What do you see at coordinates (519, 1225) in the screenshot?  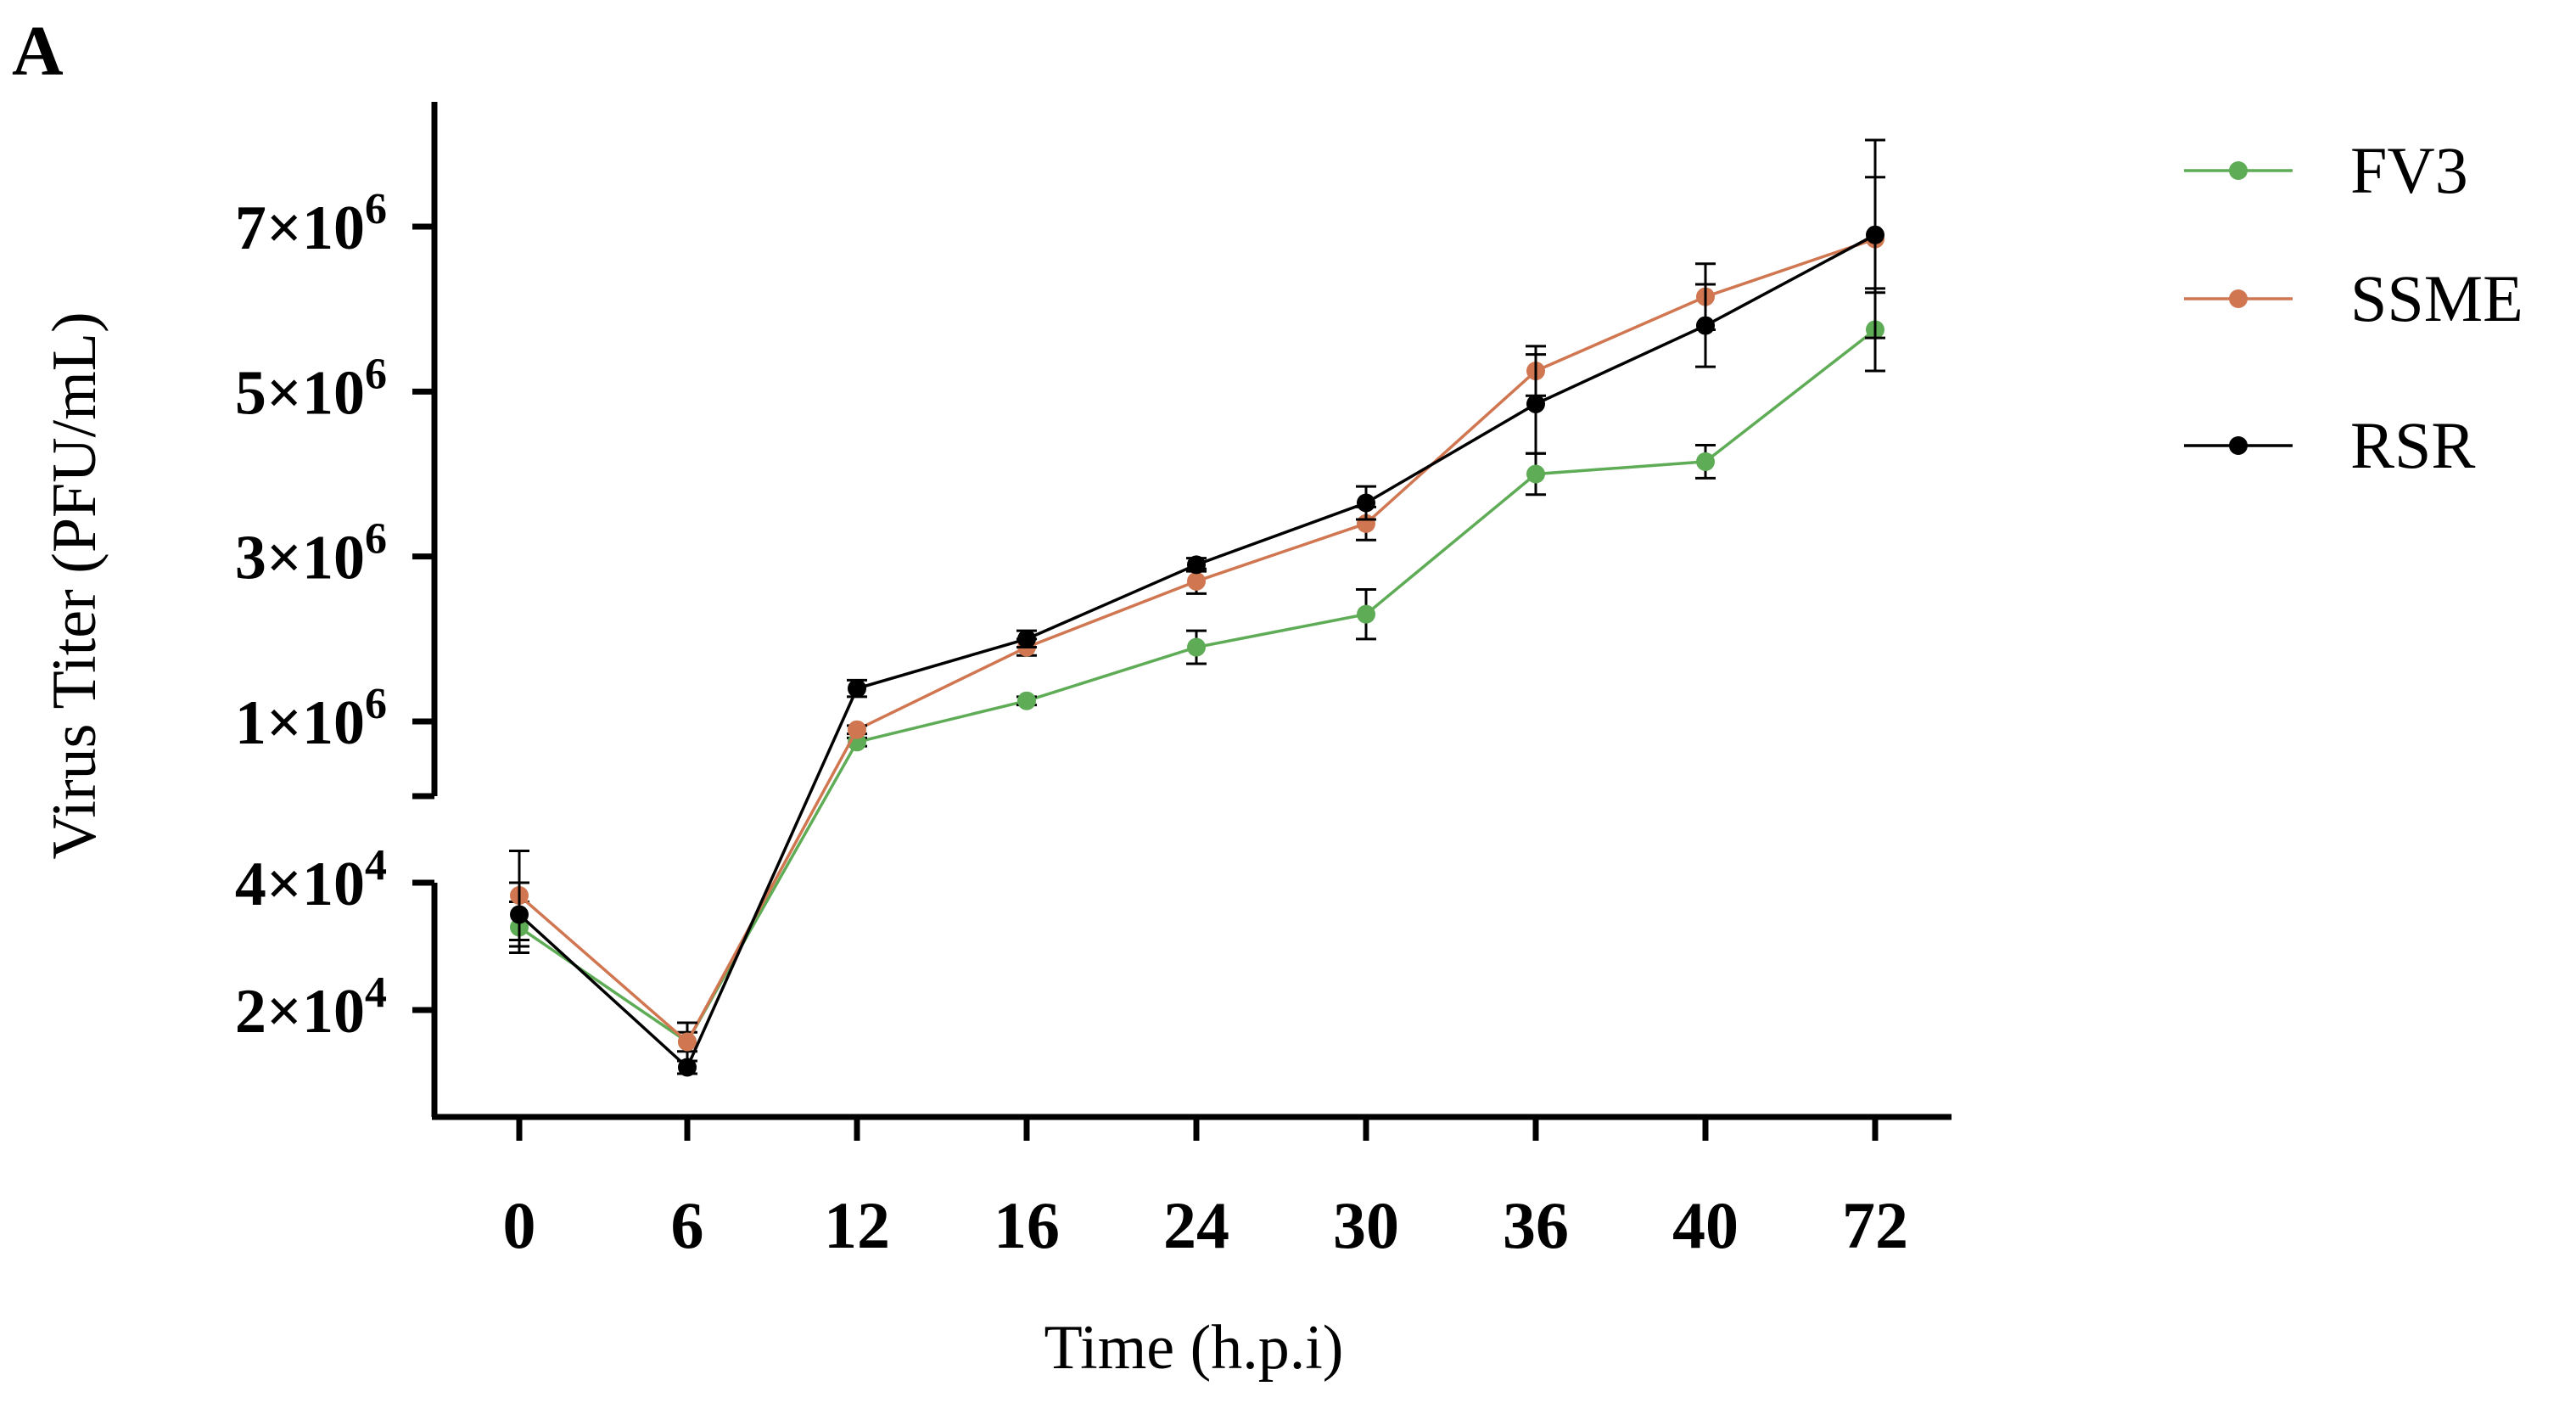 I see `x-tick-label: 0` at bounding box center [519, 1225].